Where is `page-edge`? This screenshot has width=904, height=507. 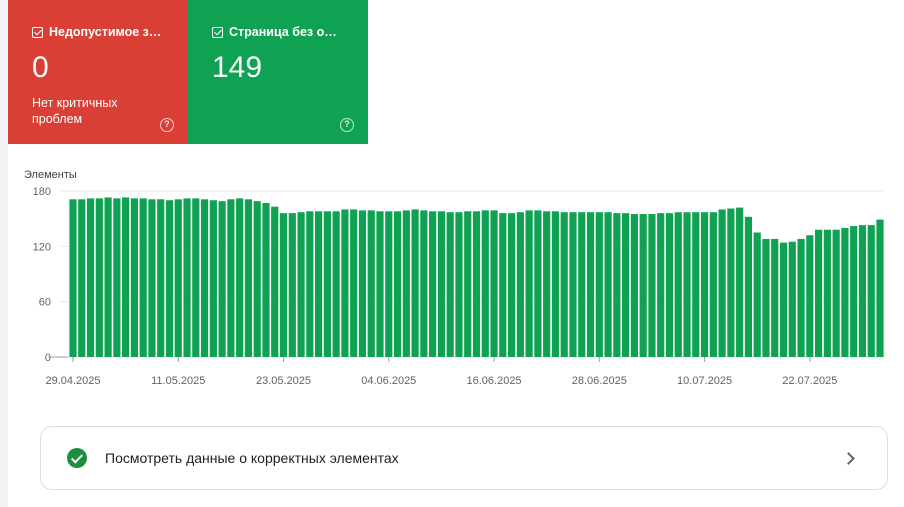 page-edge is located at coordinates (4, 253).